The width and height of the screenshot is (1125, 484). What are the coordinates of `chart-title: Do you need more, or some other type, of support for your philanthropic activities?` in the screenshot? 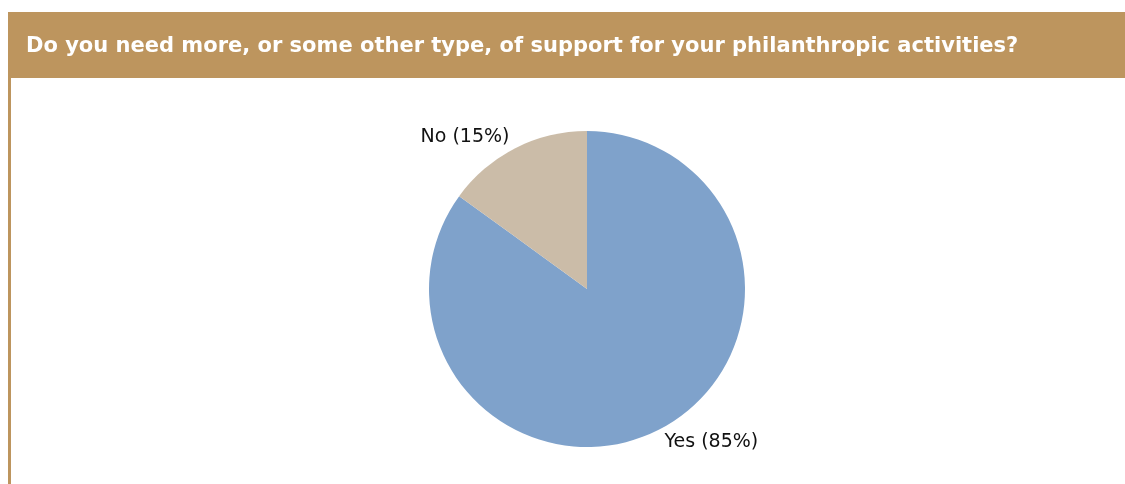 It's located at (522, 45).